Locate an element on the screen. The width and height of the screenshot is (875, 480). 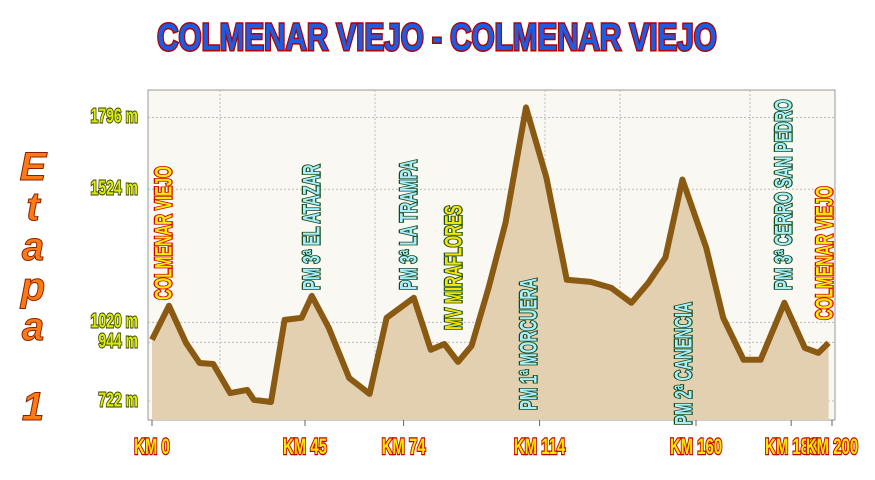
chart-title: COLMENAR VIEJO - COLMENAR VIEJO is located at coordinates (437, 38).